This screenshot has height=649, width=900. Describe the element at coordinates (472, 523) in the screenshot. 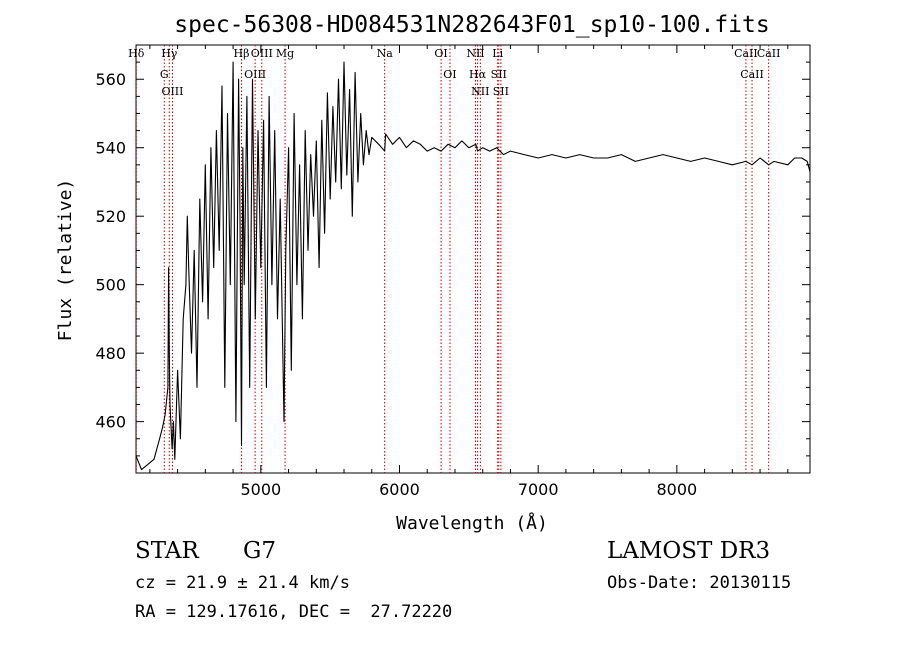

I see `x-axis-label: Wavelength (Å)` at that location.